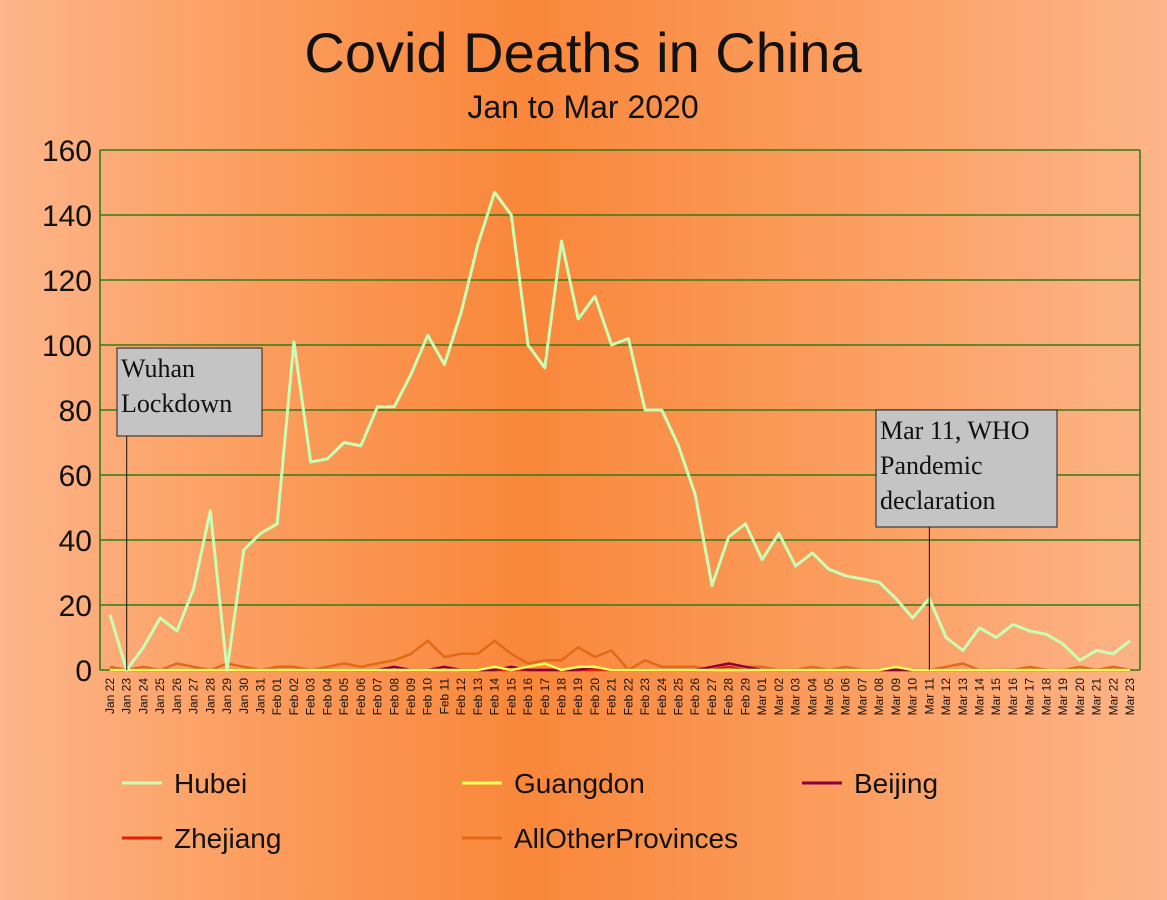 The height and width of the screenshot is (900, 1167). Describe the element at coordinates (1013, 697) in the screenshot. I see `x-tick-label: Mar 16` at that location.